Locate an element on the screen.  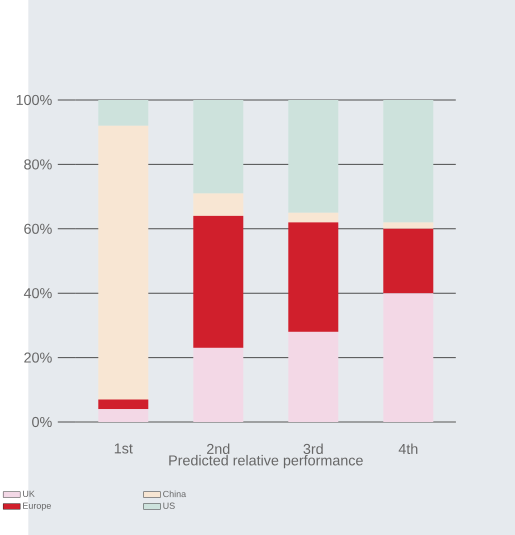
x-axis-title: Predicted relative performance is located at coordinates (266, 461).